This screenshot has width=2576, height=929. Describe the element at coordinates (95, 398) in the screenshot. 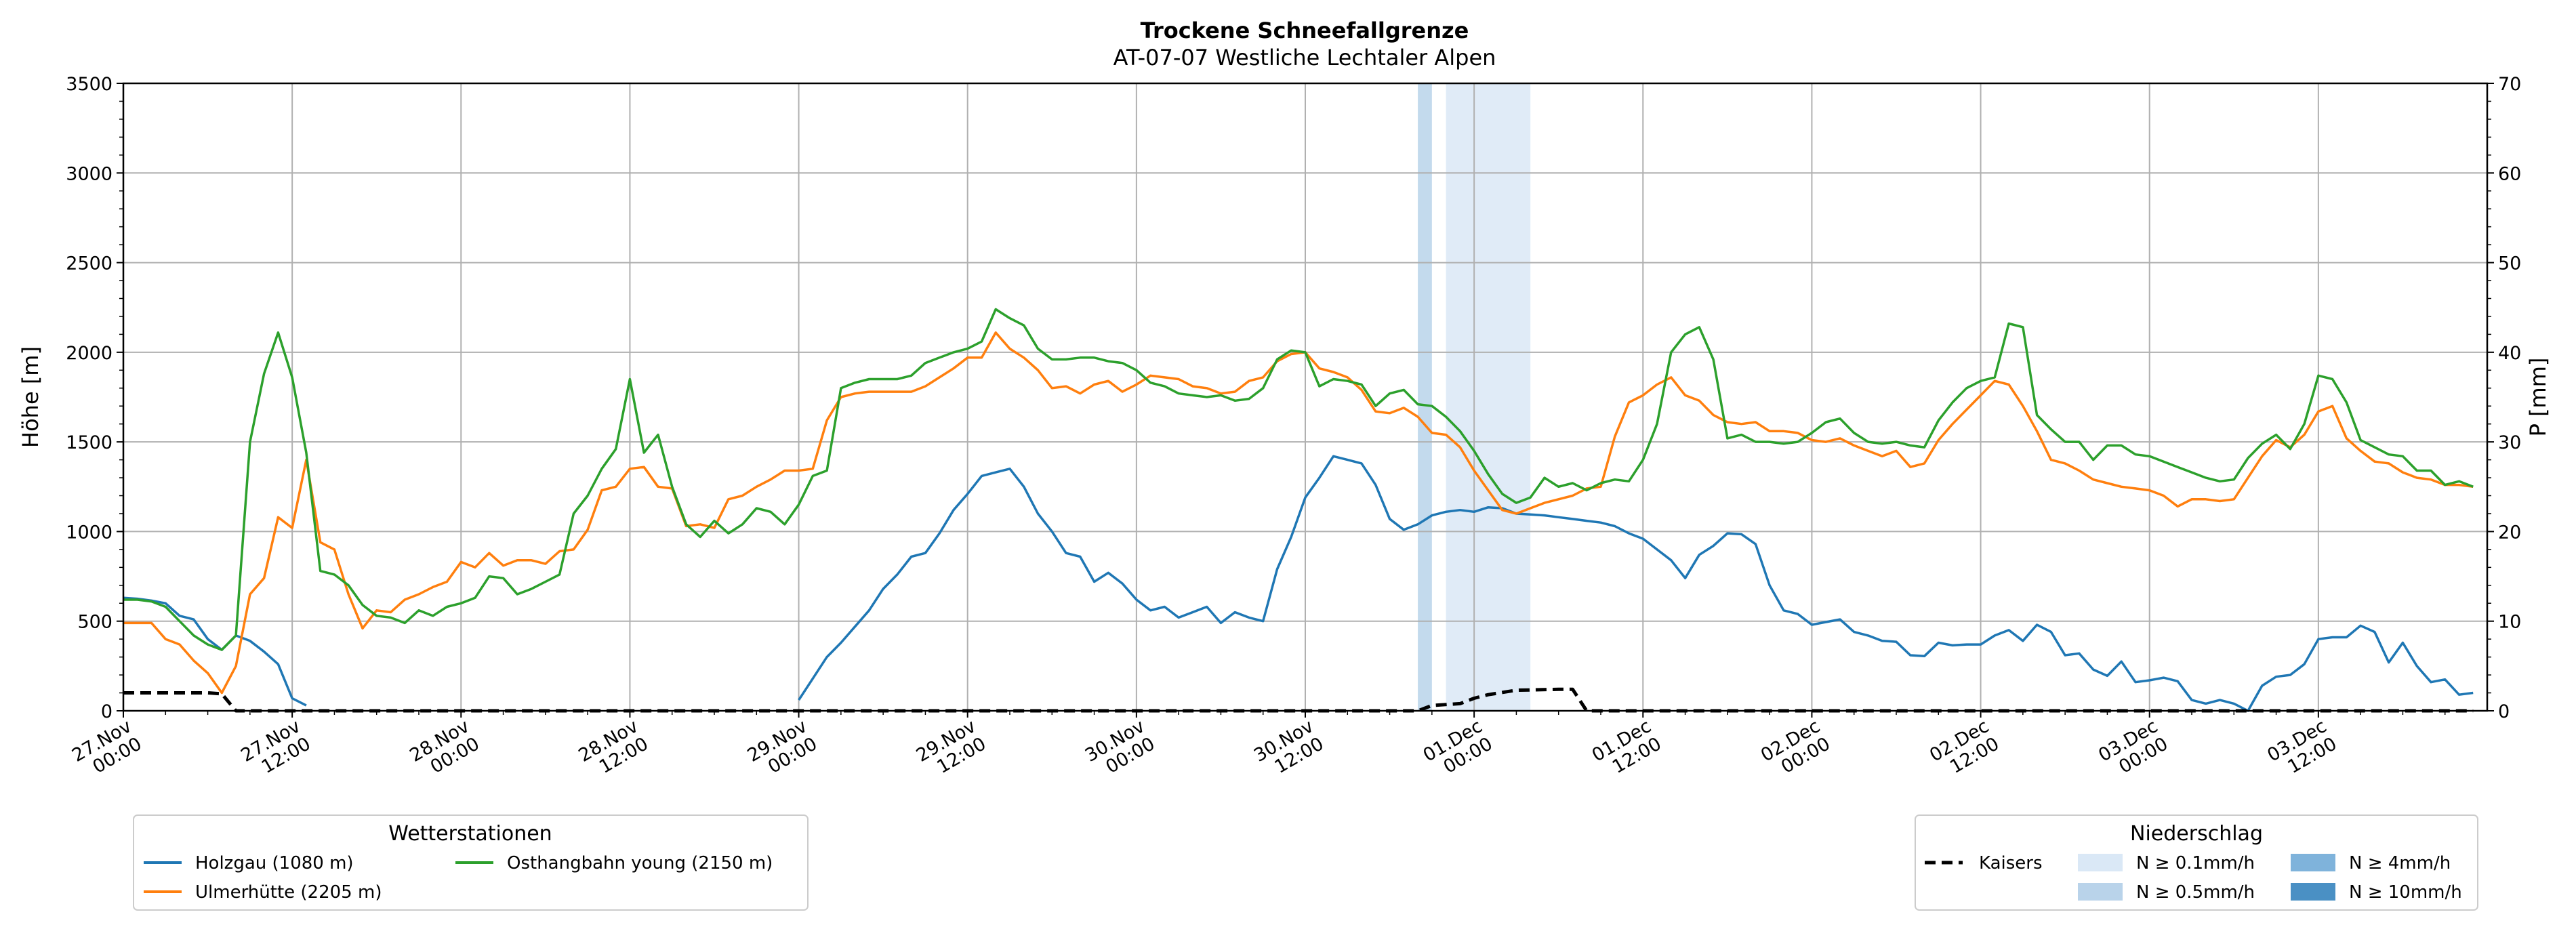

I see `y-axis-left: 0 500 1000 1500 2000 2500 3000 3500` at that location.